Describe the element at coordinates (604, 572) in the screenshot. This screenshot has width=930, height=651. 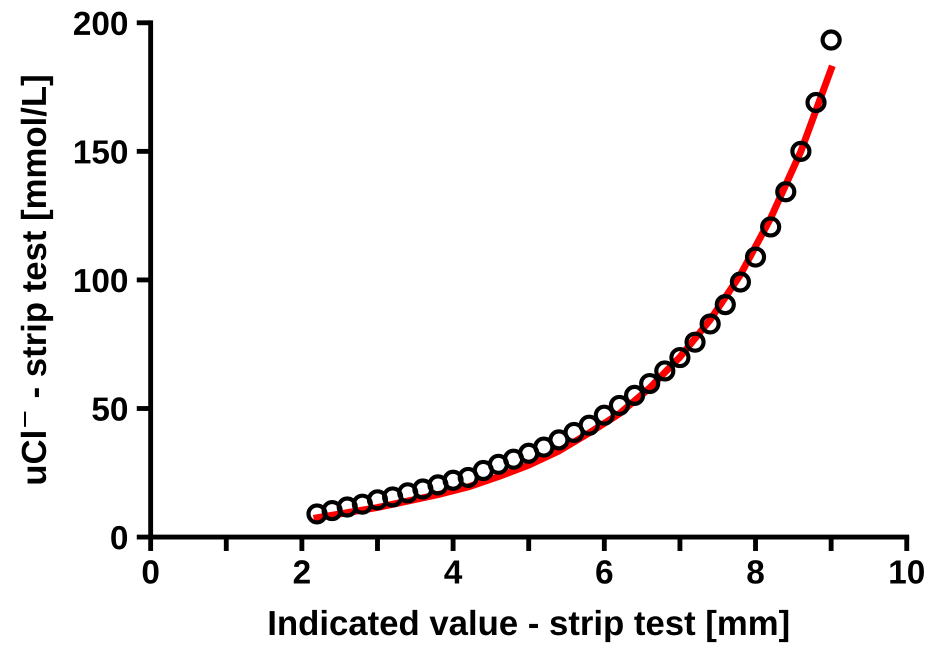
I see `x-tick-label: 6` at that location.